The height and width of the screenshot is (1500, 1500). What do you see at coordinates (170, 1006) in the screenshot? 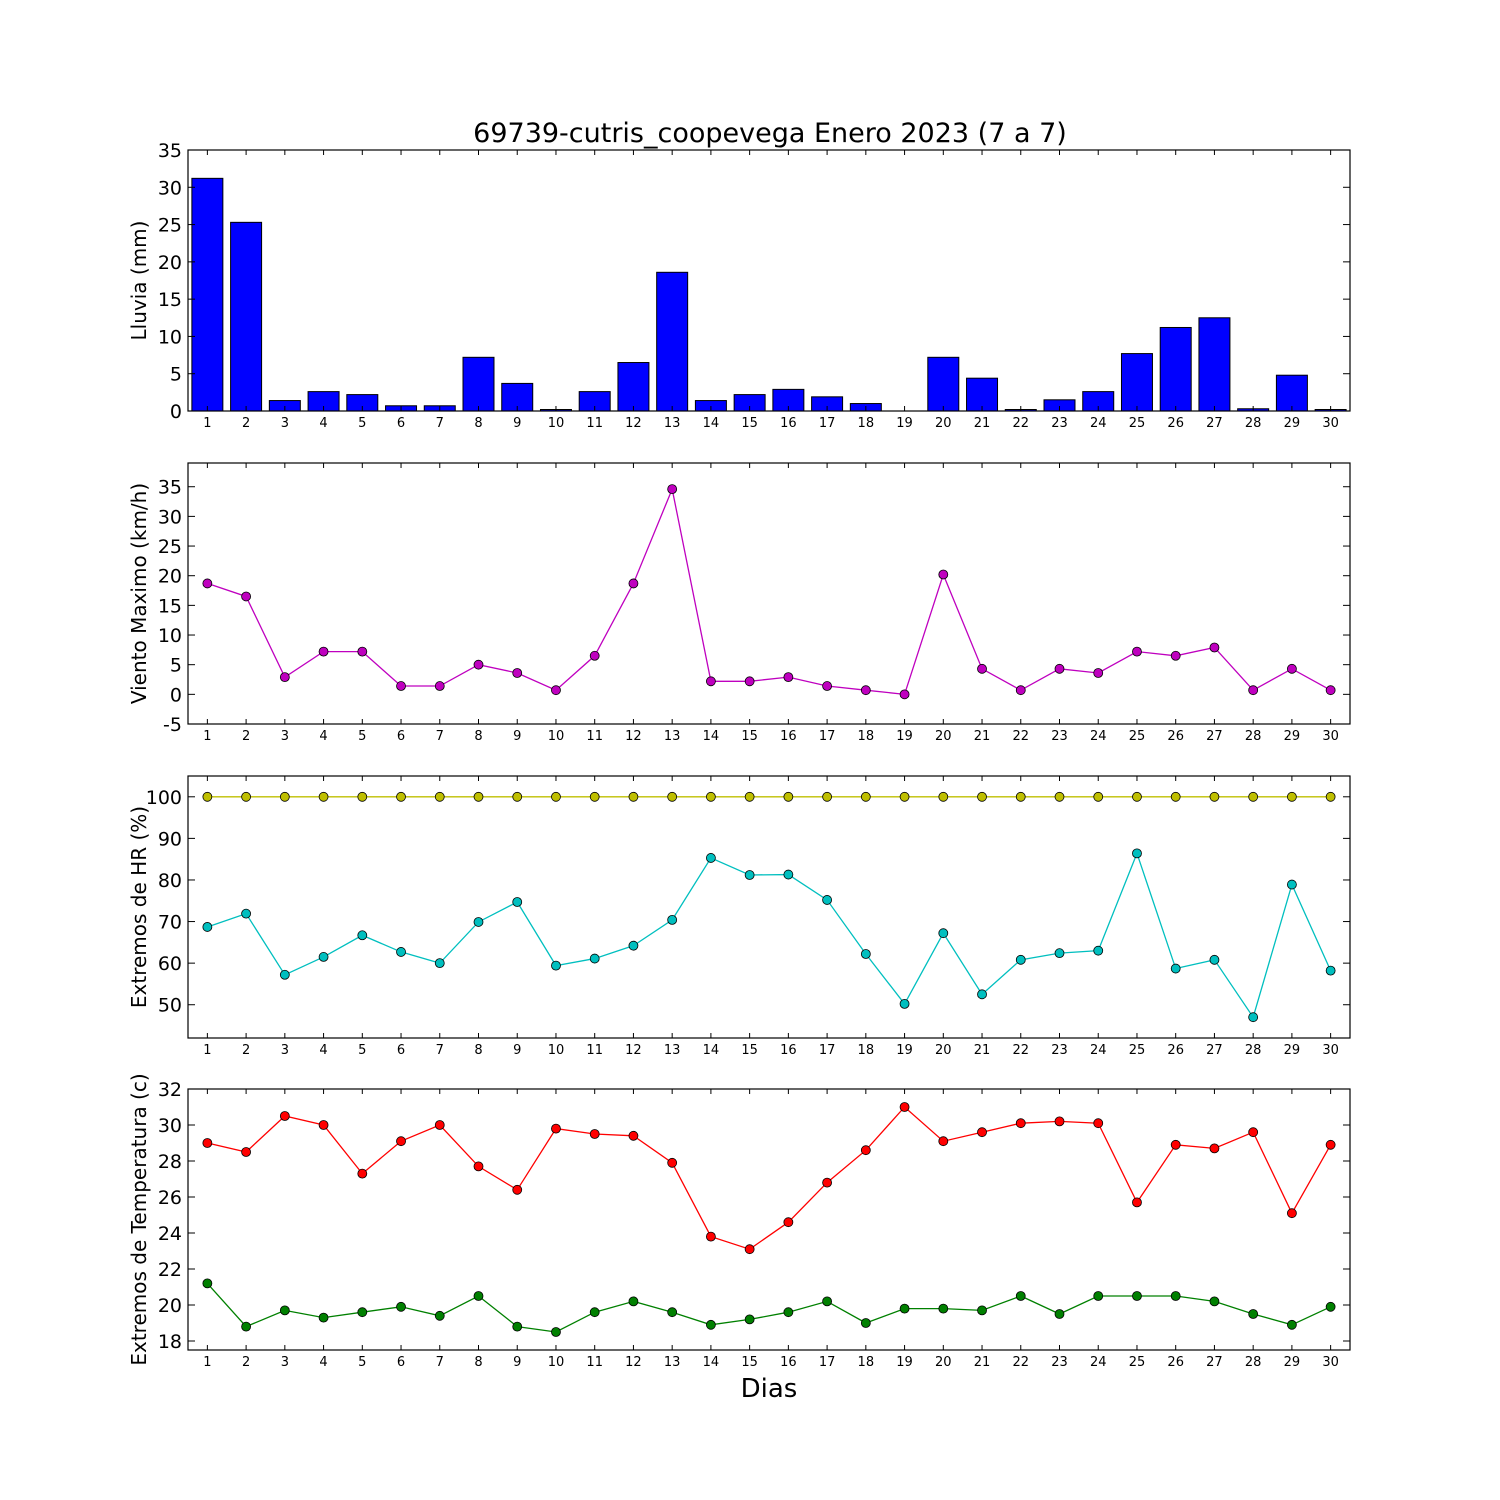
I see `y-tick-label: 50` at bounding box center [170, 1006].